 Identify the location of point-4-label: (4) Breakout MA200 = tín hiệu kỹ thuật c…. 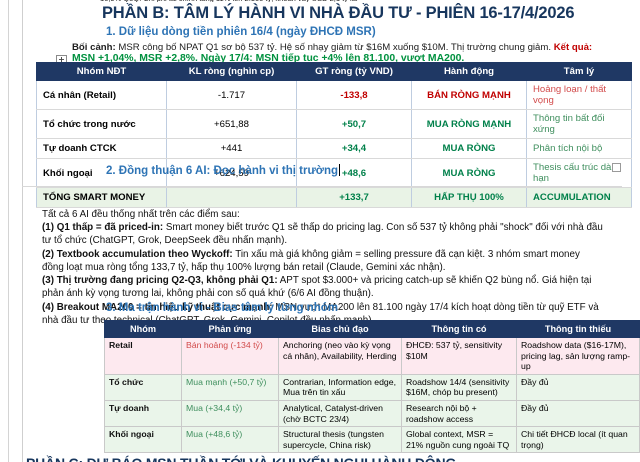
(157, 307).